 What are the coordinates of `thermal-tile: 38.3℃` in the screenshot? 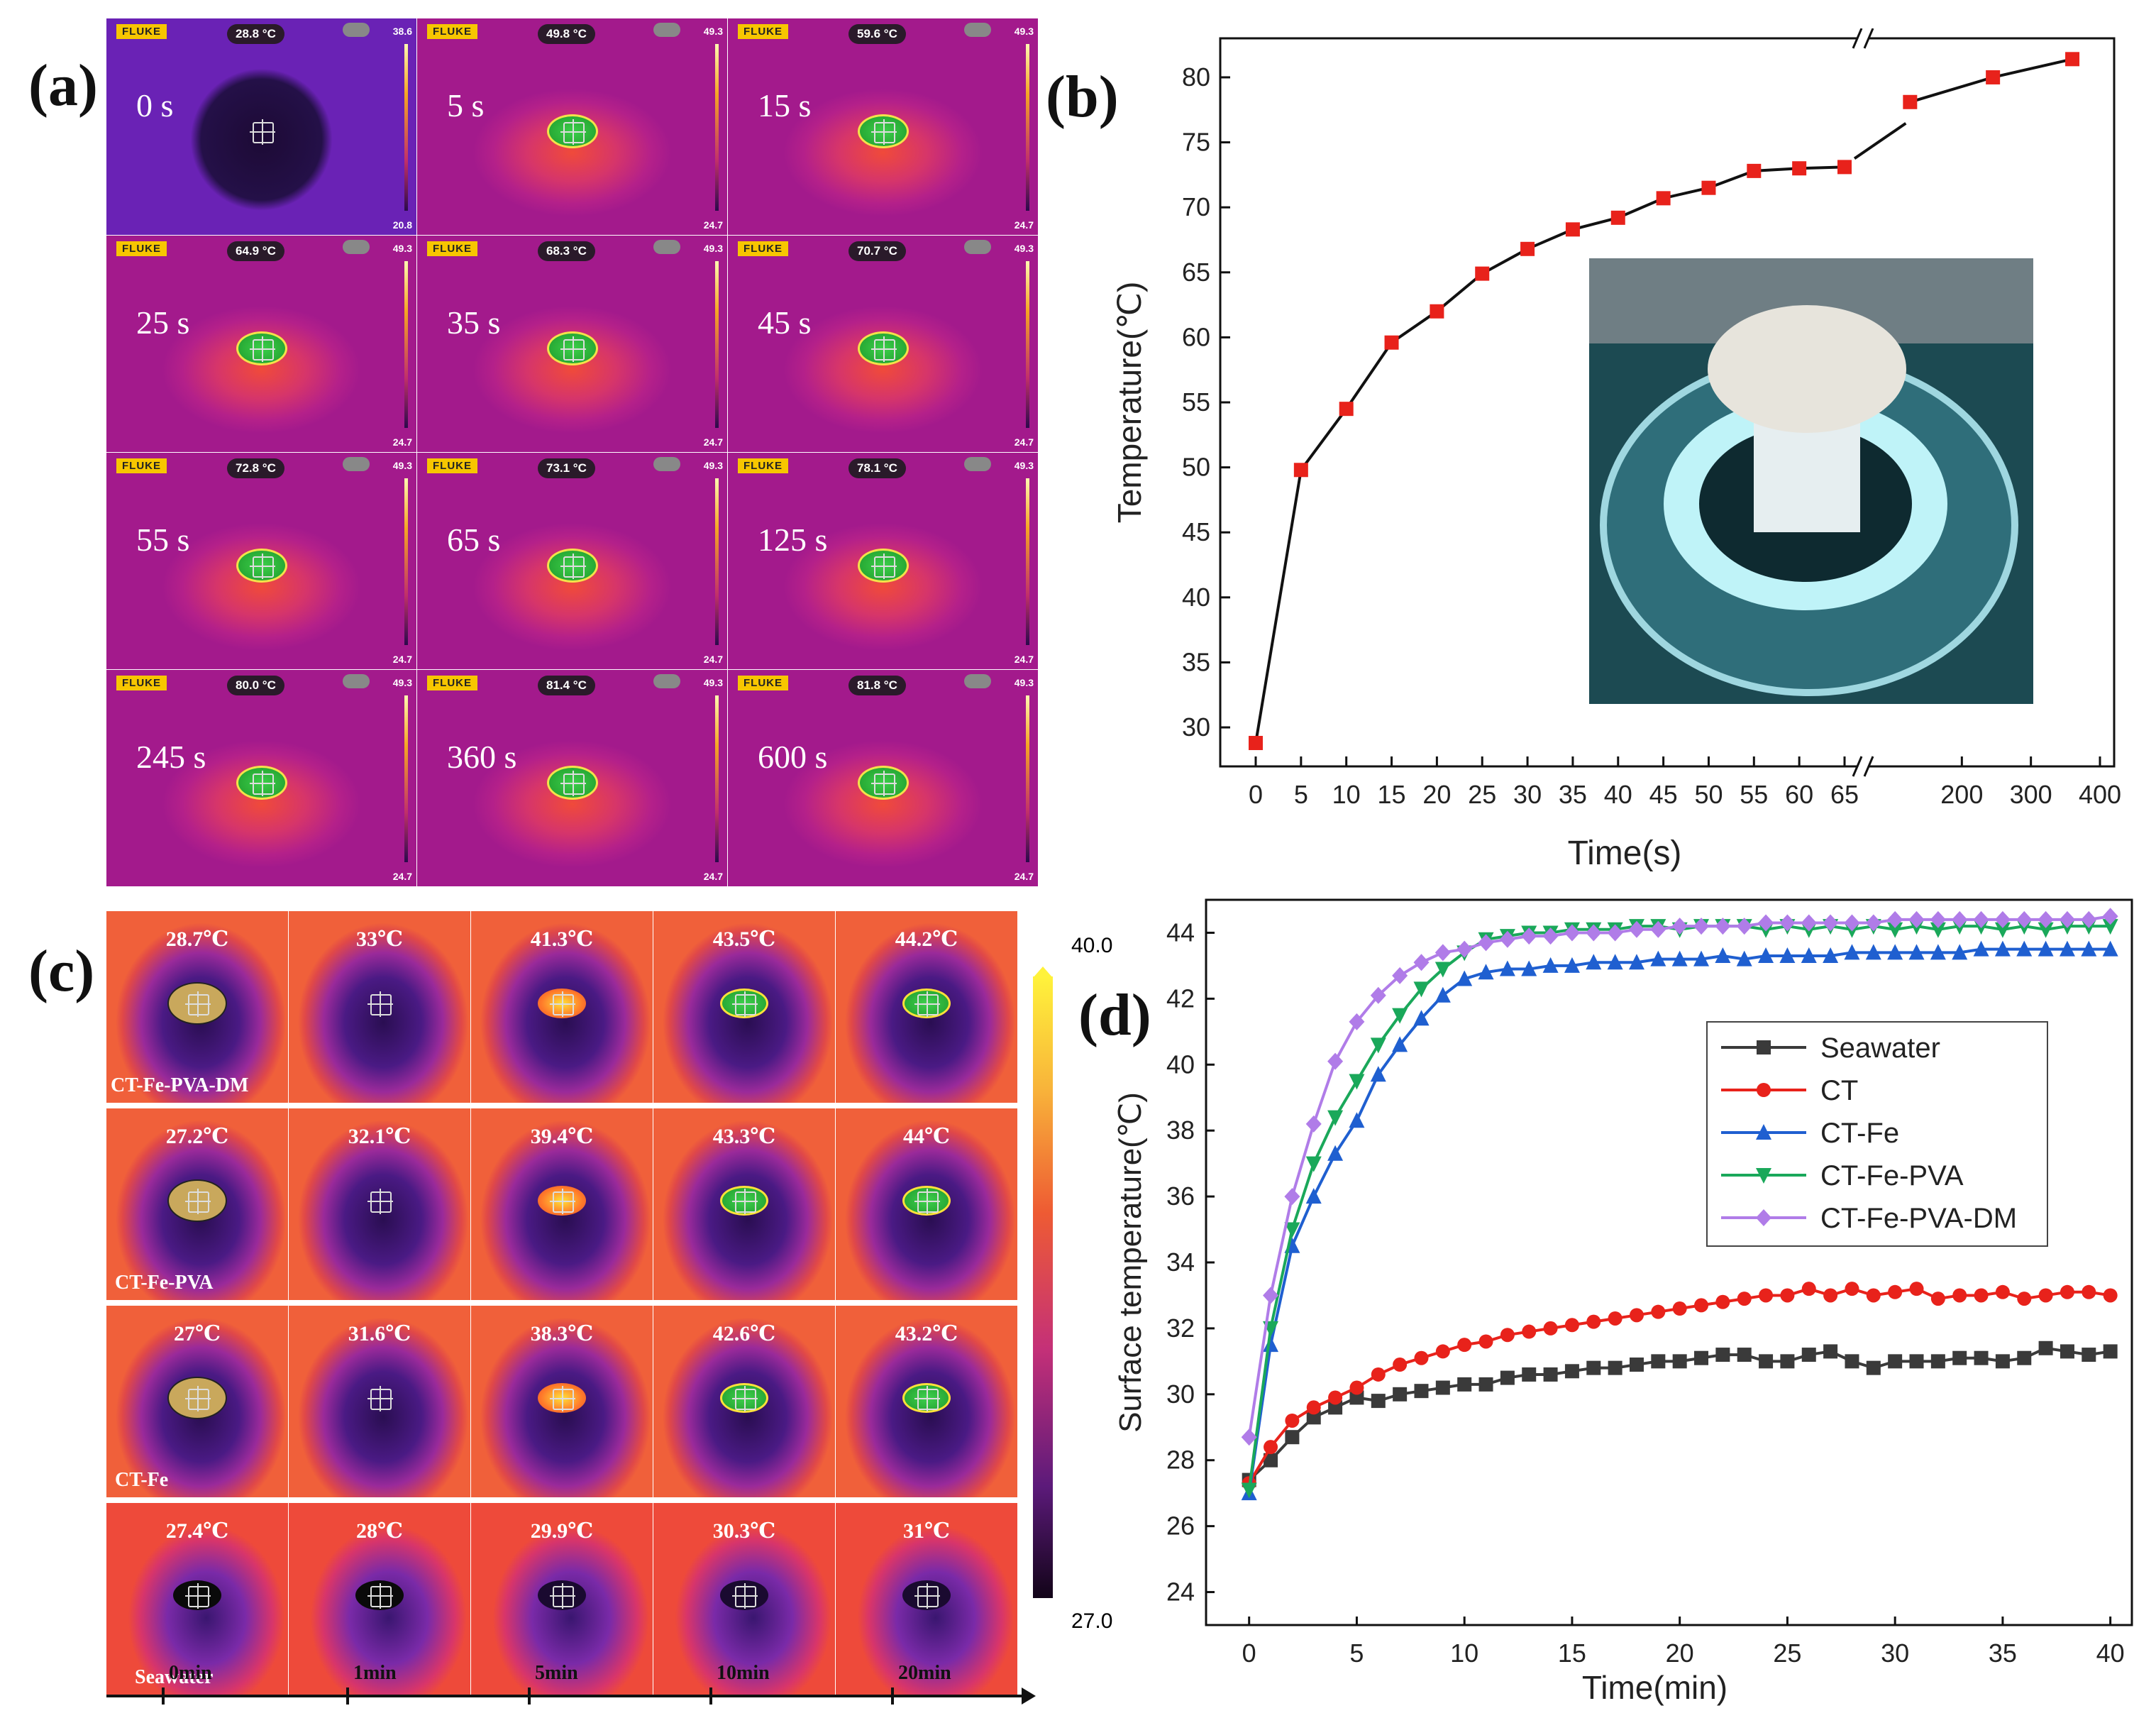 It's located at (562, 1401).